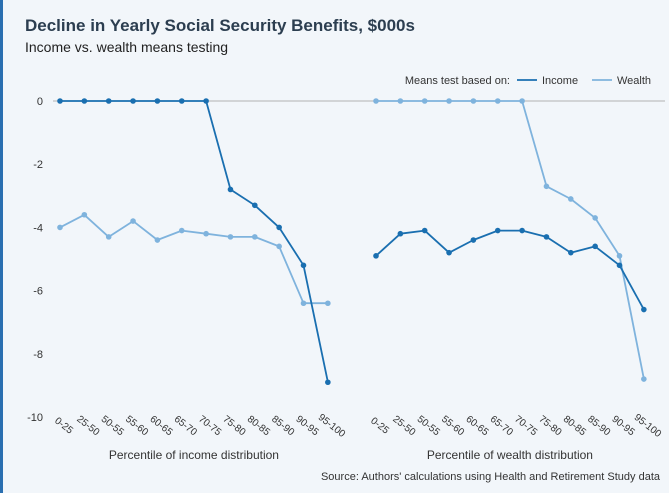  I want to click on chart-subtitle: Income vs. wealth means testing, so click(127, 47).